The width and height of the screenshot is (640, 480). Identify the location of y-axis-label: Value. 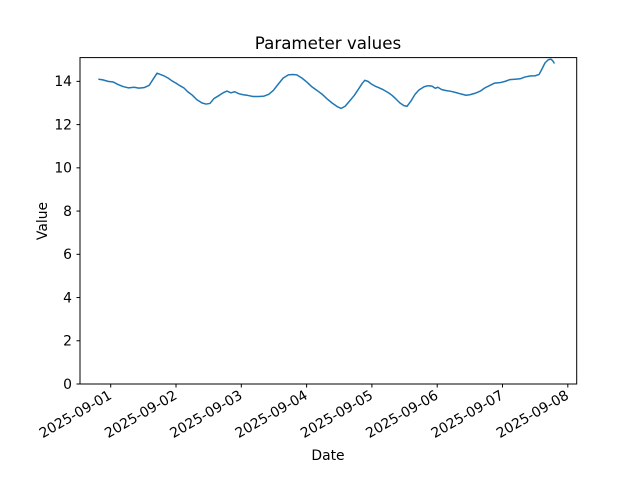
(43, 221).